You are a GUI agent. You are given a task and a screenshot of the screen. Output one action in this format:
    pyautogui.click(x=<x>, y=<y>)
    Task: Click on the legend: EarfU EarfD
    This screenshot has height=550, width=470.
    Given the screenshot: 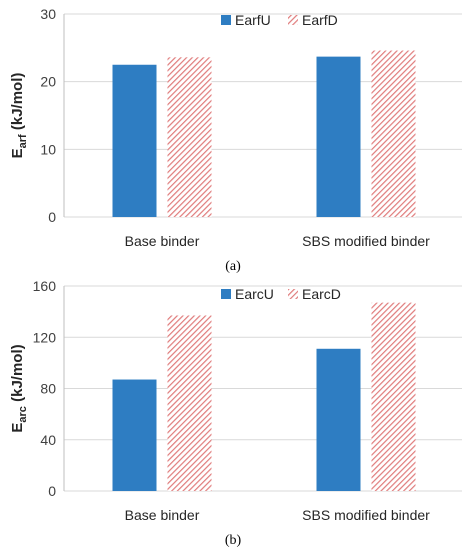 What is the action you would take?
    pyautogui.click(x=279, y=20)
    